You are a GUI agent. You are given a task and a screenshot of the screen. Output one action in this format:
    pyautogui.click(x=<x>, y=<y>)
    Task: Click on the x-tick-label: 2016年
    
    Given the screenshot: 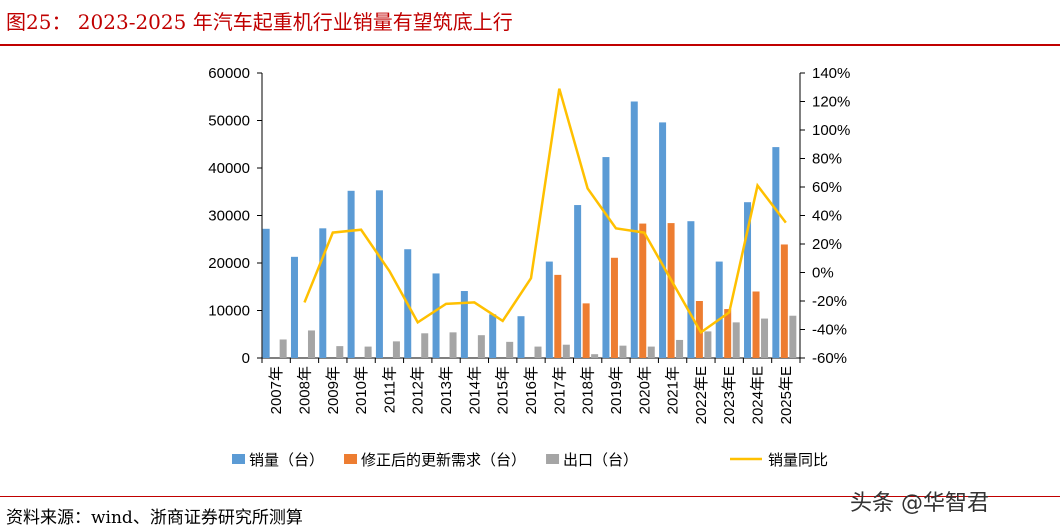 What is the action you would take?
    pyautogui.click(x=531, y=390)
    